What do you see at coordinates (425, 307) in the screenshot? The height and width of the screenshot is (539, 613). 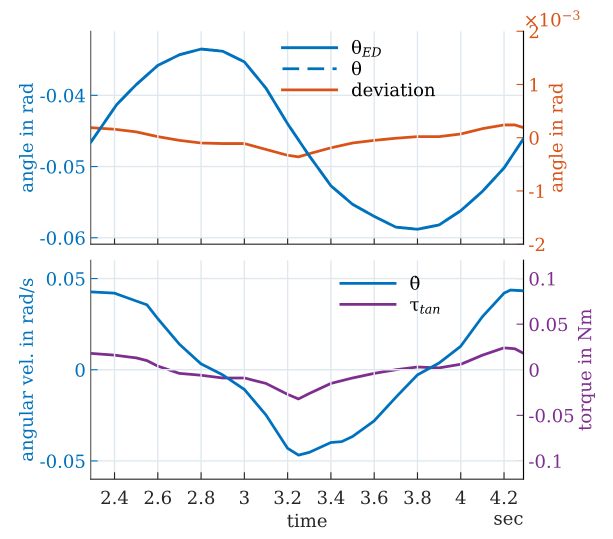 I see `legend-label: τ$_{tan}$` at bounding box center [425, 307].